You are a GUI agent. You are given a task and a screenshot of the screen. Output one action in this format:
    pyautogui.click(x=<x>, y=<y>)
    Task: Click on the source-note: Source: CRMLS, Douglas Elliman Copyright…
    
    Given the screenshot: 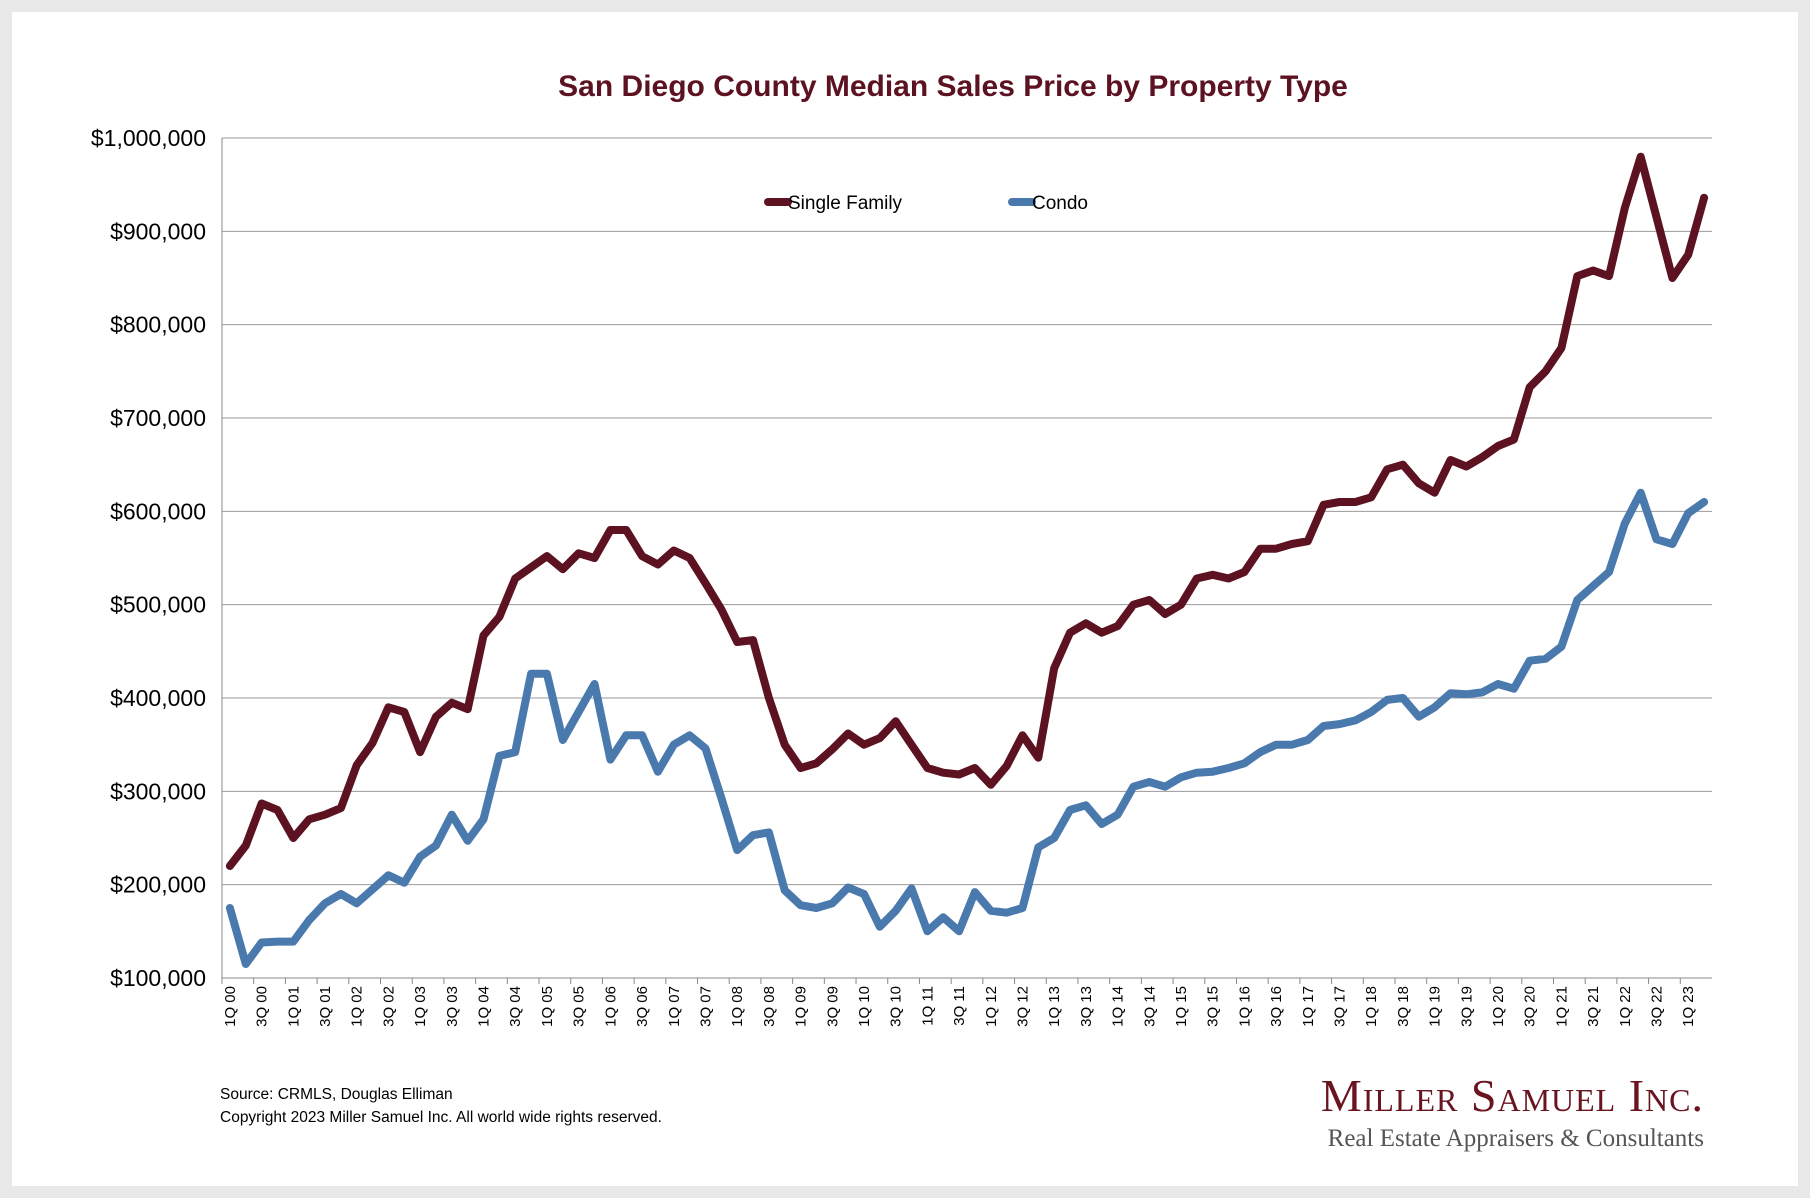 What is the action you would take?
    pyautogui.click(x=441, y=1106)
    